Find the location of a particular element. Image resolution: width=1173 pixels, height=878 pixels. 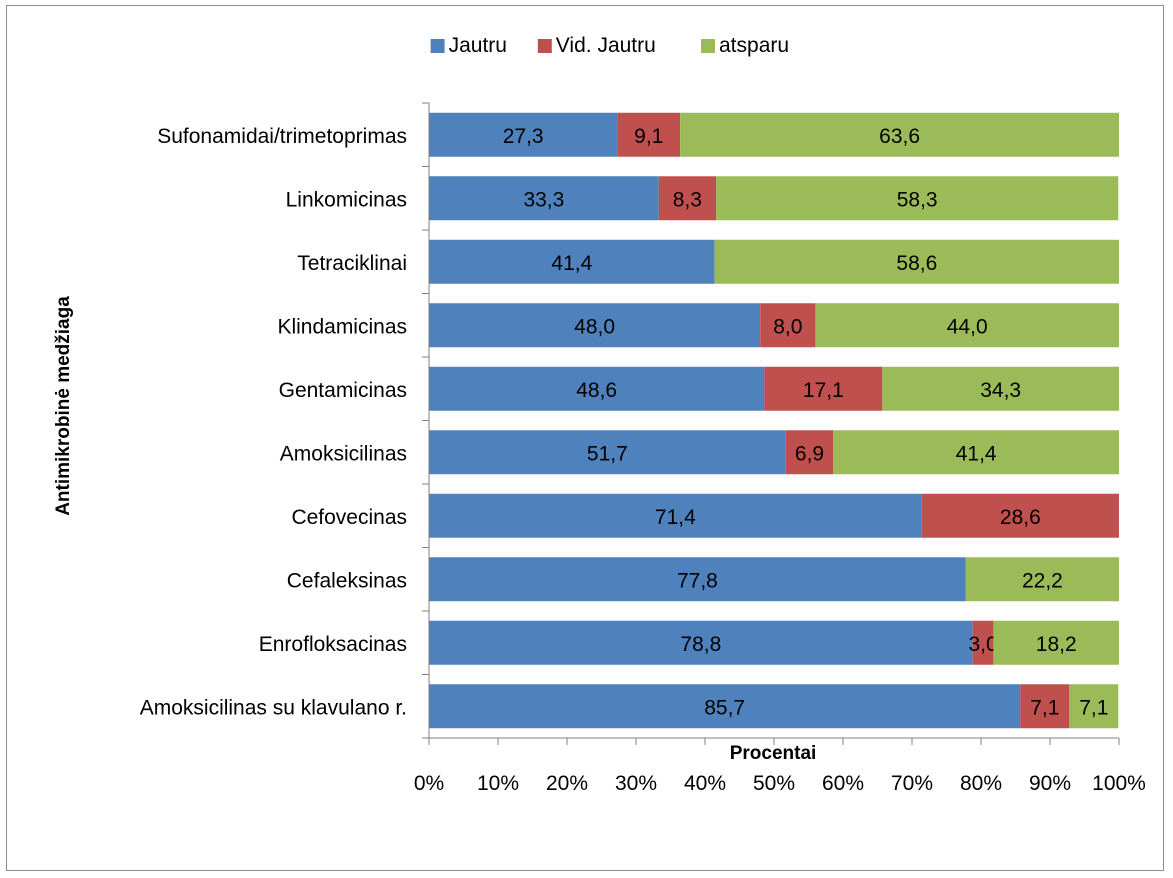

x-tick-label-5: 50% is located at coordinates (774, 783).